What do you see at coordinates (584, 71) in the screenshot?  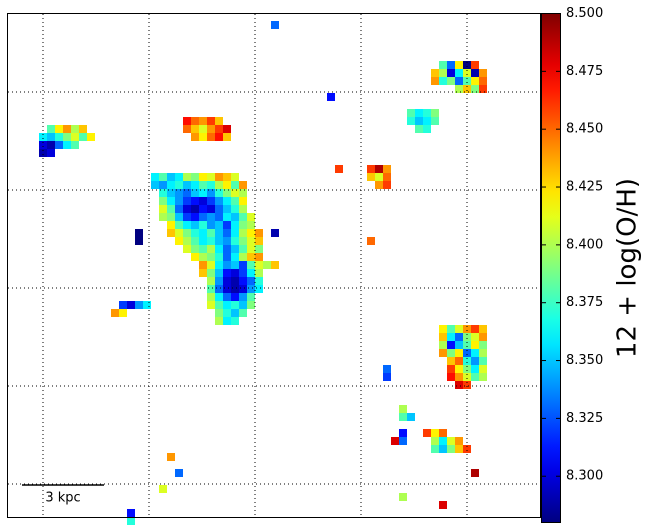 I see `colorbar-tick-label: 8.475` at bounding box center [584, 71].